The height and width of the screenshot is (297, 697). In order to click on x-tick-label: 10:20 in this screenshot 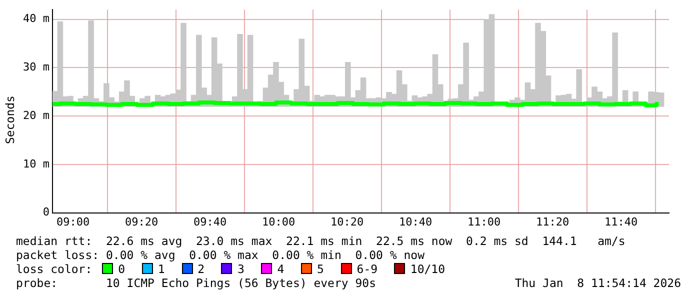, I will do `click(347, 221)`.